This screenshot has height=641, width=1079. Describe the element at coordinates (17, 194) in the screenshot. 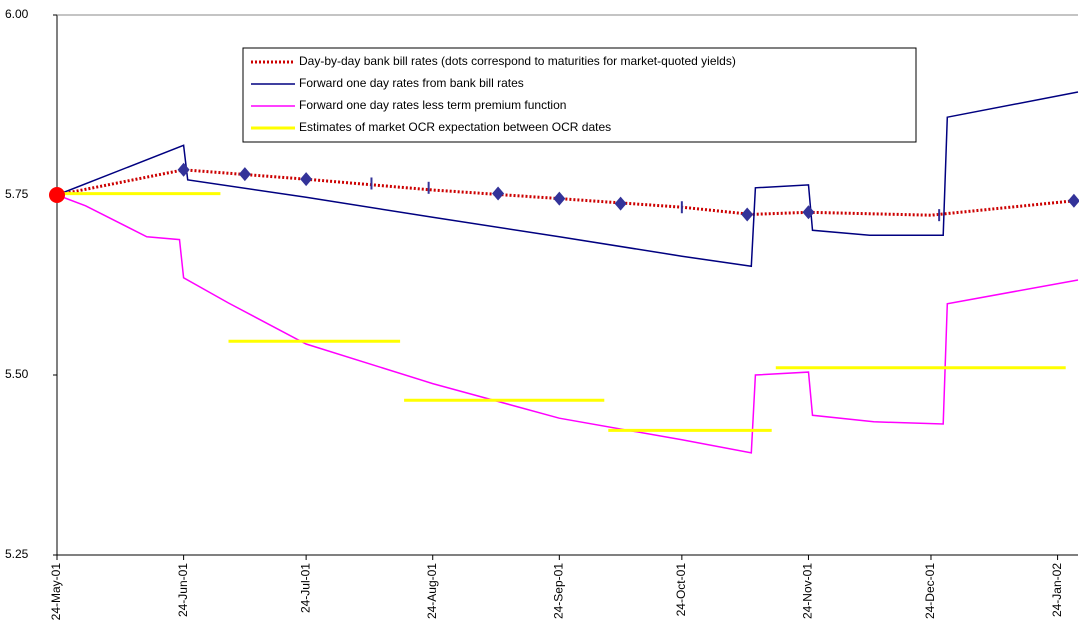

I see `y-tick-label: 5.75` at that location.